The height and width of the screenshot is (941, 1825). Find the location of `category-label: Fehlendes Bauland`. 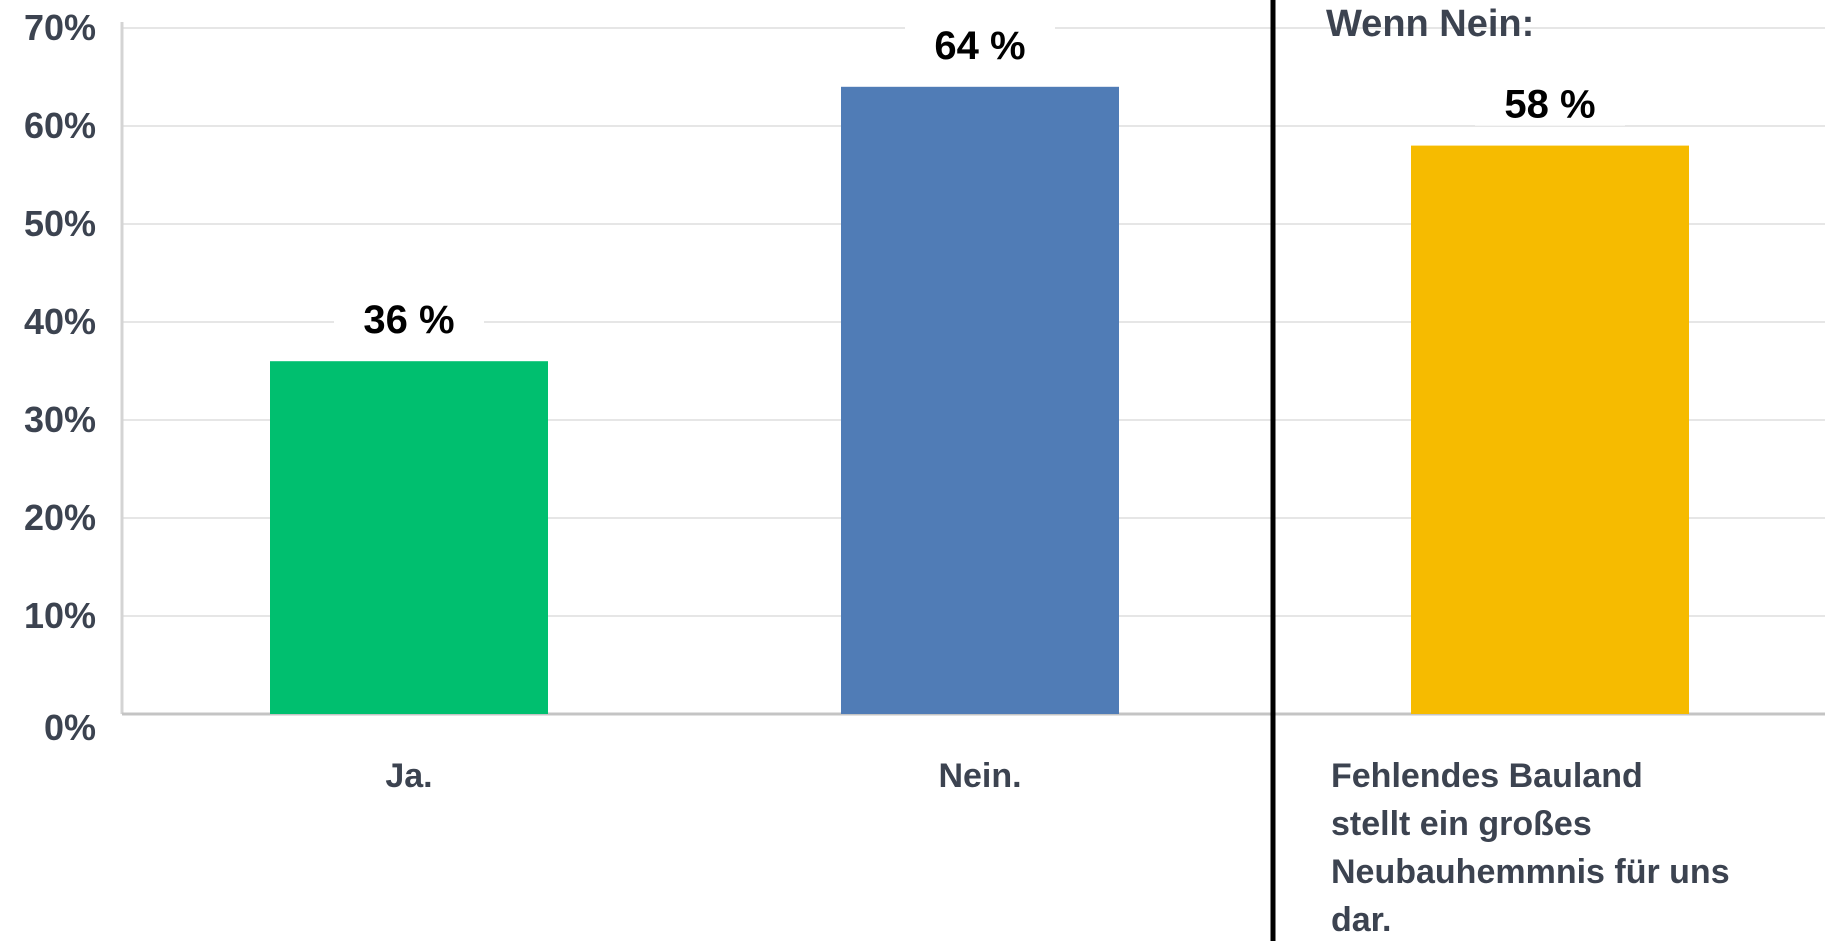

category-label: Fehlendes Bauland is located at coordinates (1487, 776).